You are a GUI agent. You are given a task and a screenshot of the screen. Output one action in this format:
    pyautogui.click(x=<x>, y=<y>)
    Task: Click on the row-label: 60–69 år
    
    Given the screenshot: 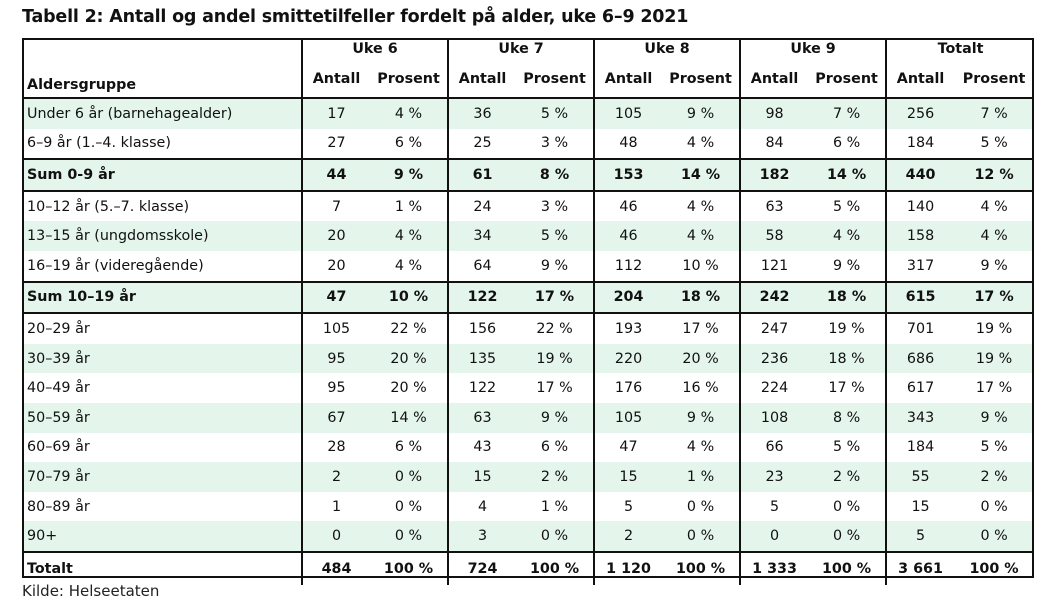 What is the action you would take?
    pyautogui.click(x=58, y=447)
    